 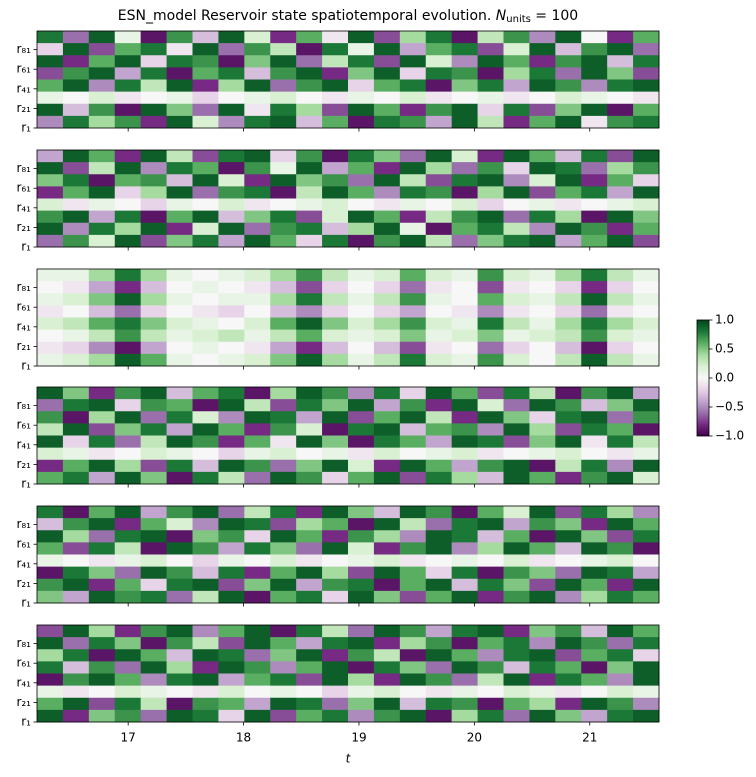 I want to click on y-tick-label: r₈₁, so click(x=23, y=287).